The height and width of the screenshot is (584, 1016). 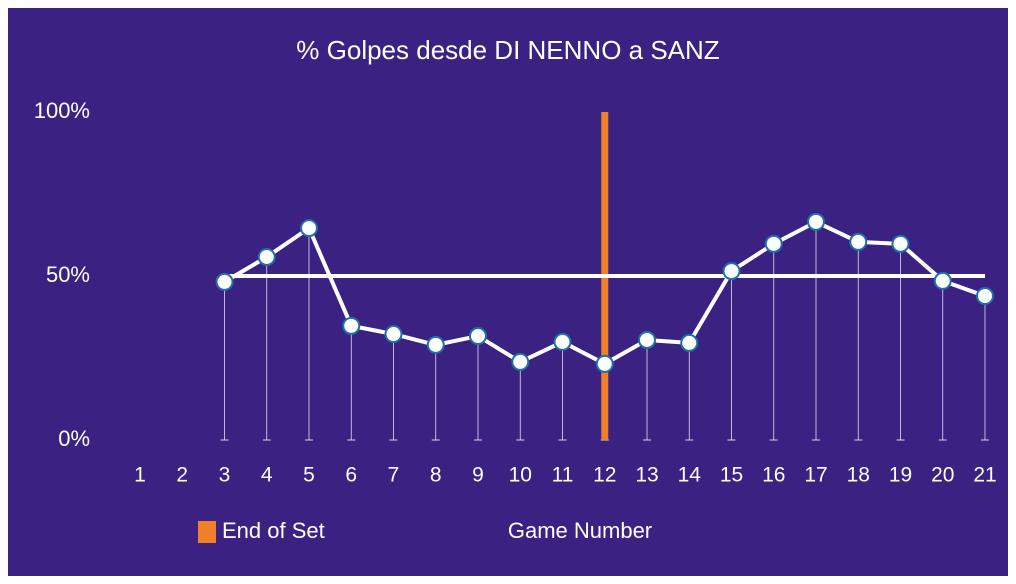 I want to click on y-tick-label: 50%, so click(x=68, y=274).